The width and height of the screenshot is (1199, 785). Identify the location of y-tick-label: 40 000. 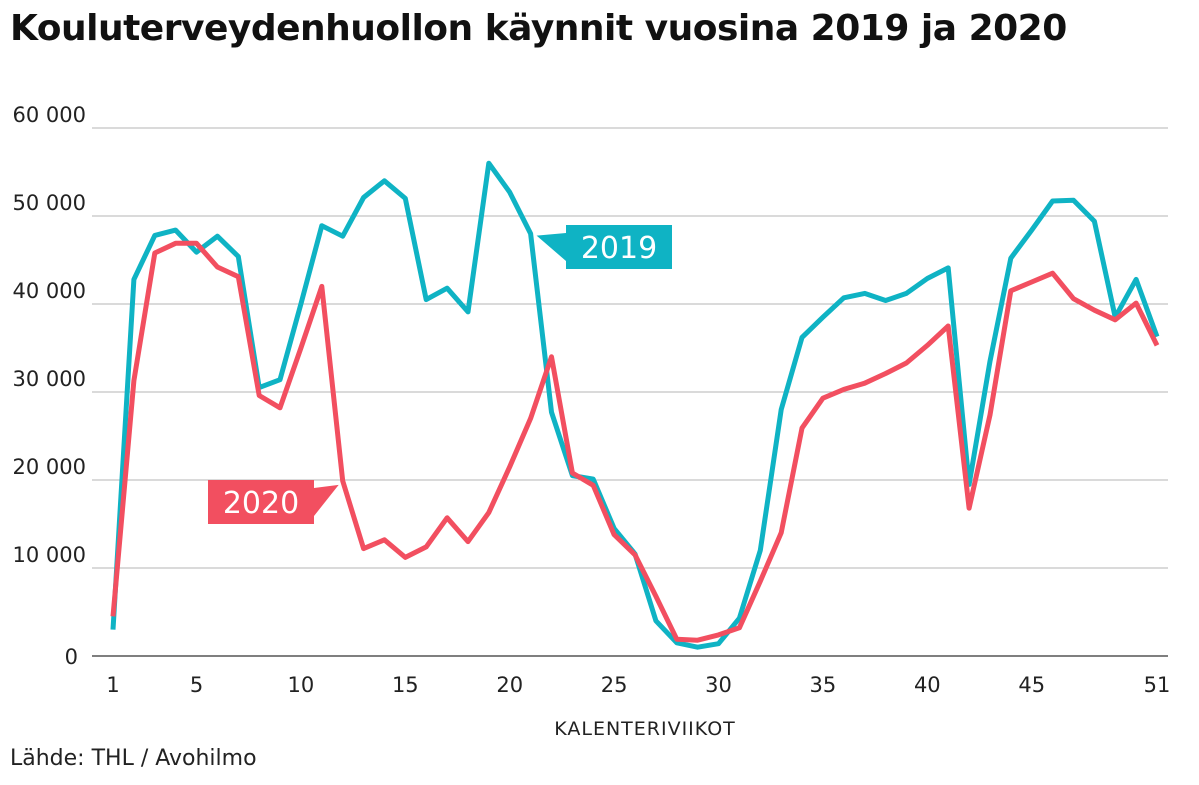
(49, 291).